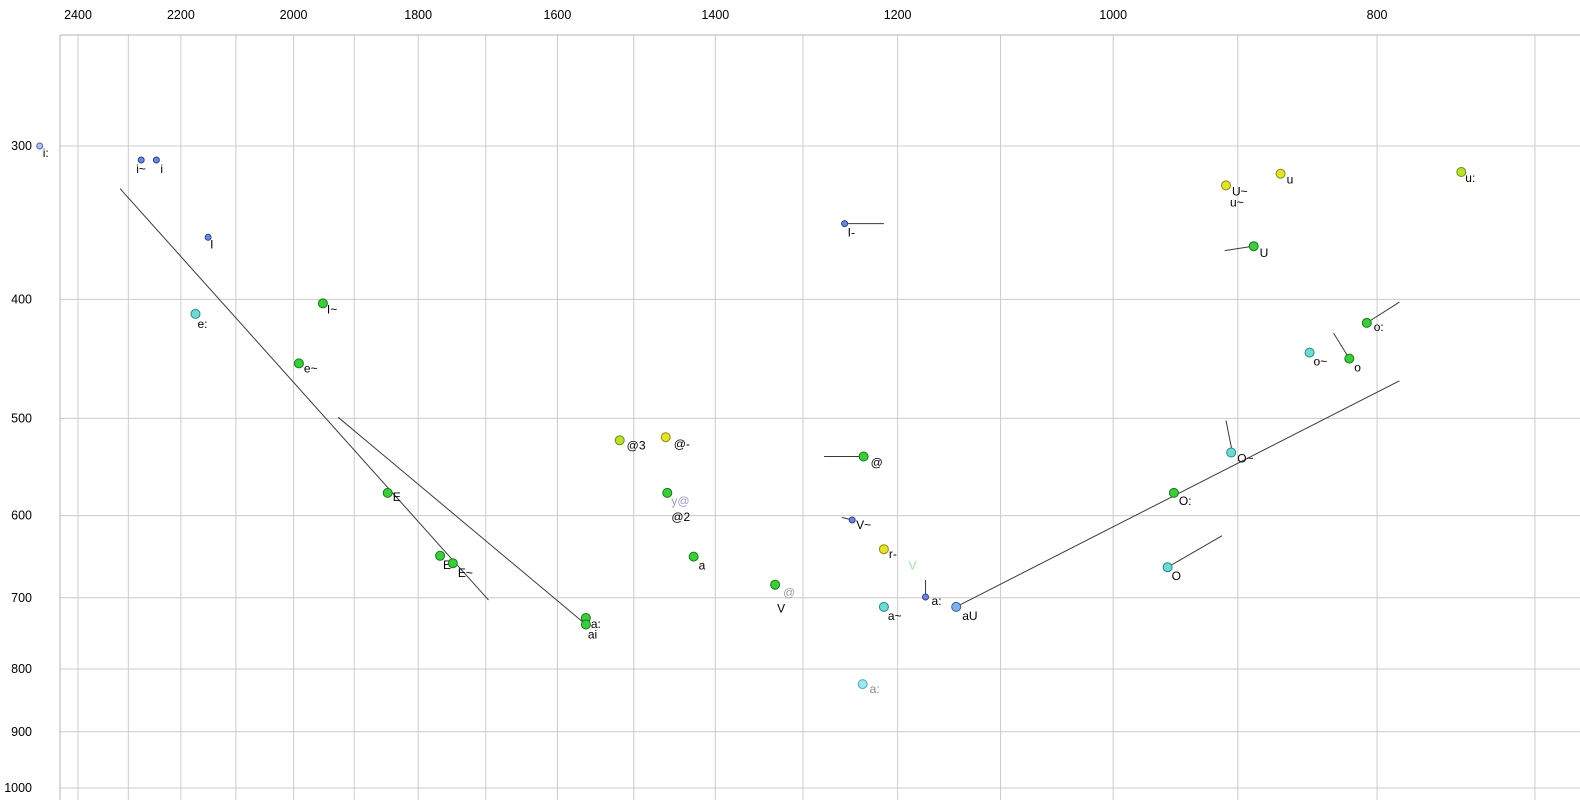 The width and height of the screenshot is (1580, 800). What do you see at coordinates (21, 516) in the screenshot?
I see `axis-tick-label-y: 600` at bounding box center [21, 516].